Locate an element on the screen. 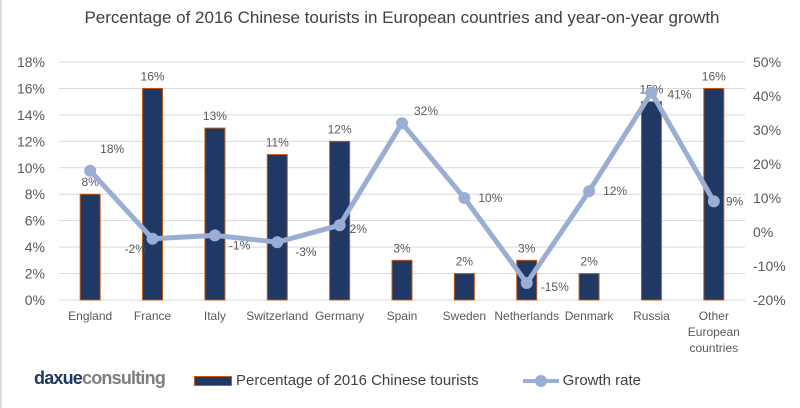 This screenshot has height=408, width=800. y-right-tick-label: 40% is located at coordinates (767, 96).